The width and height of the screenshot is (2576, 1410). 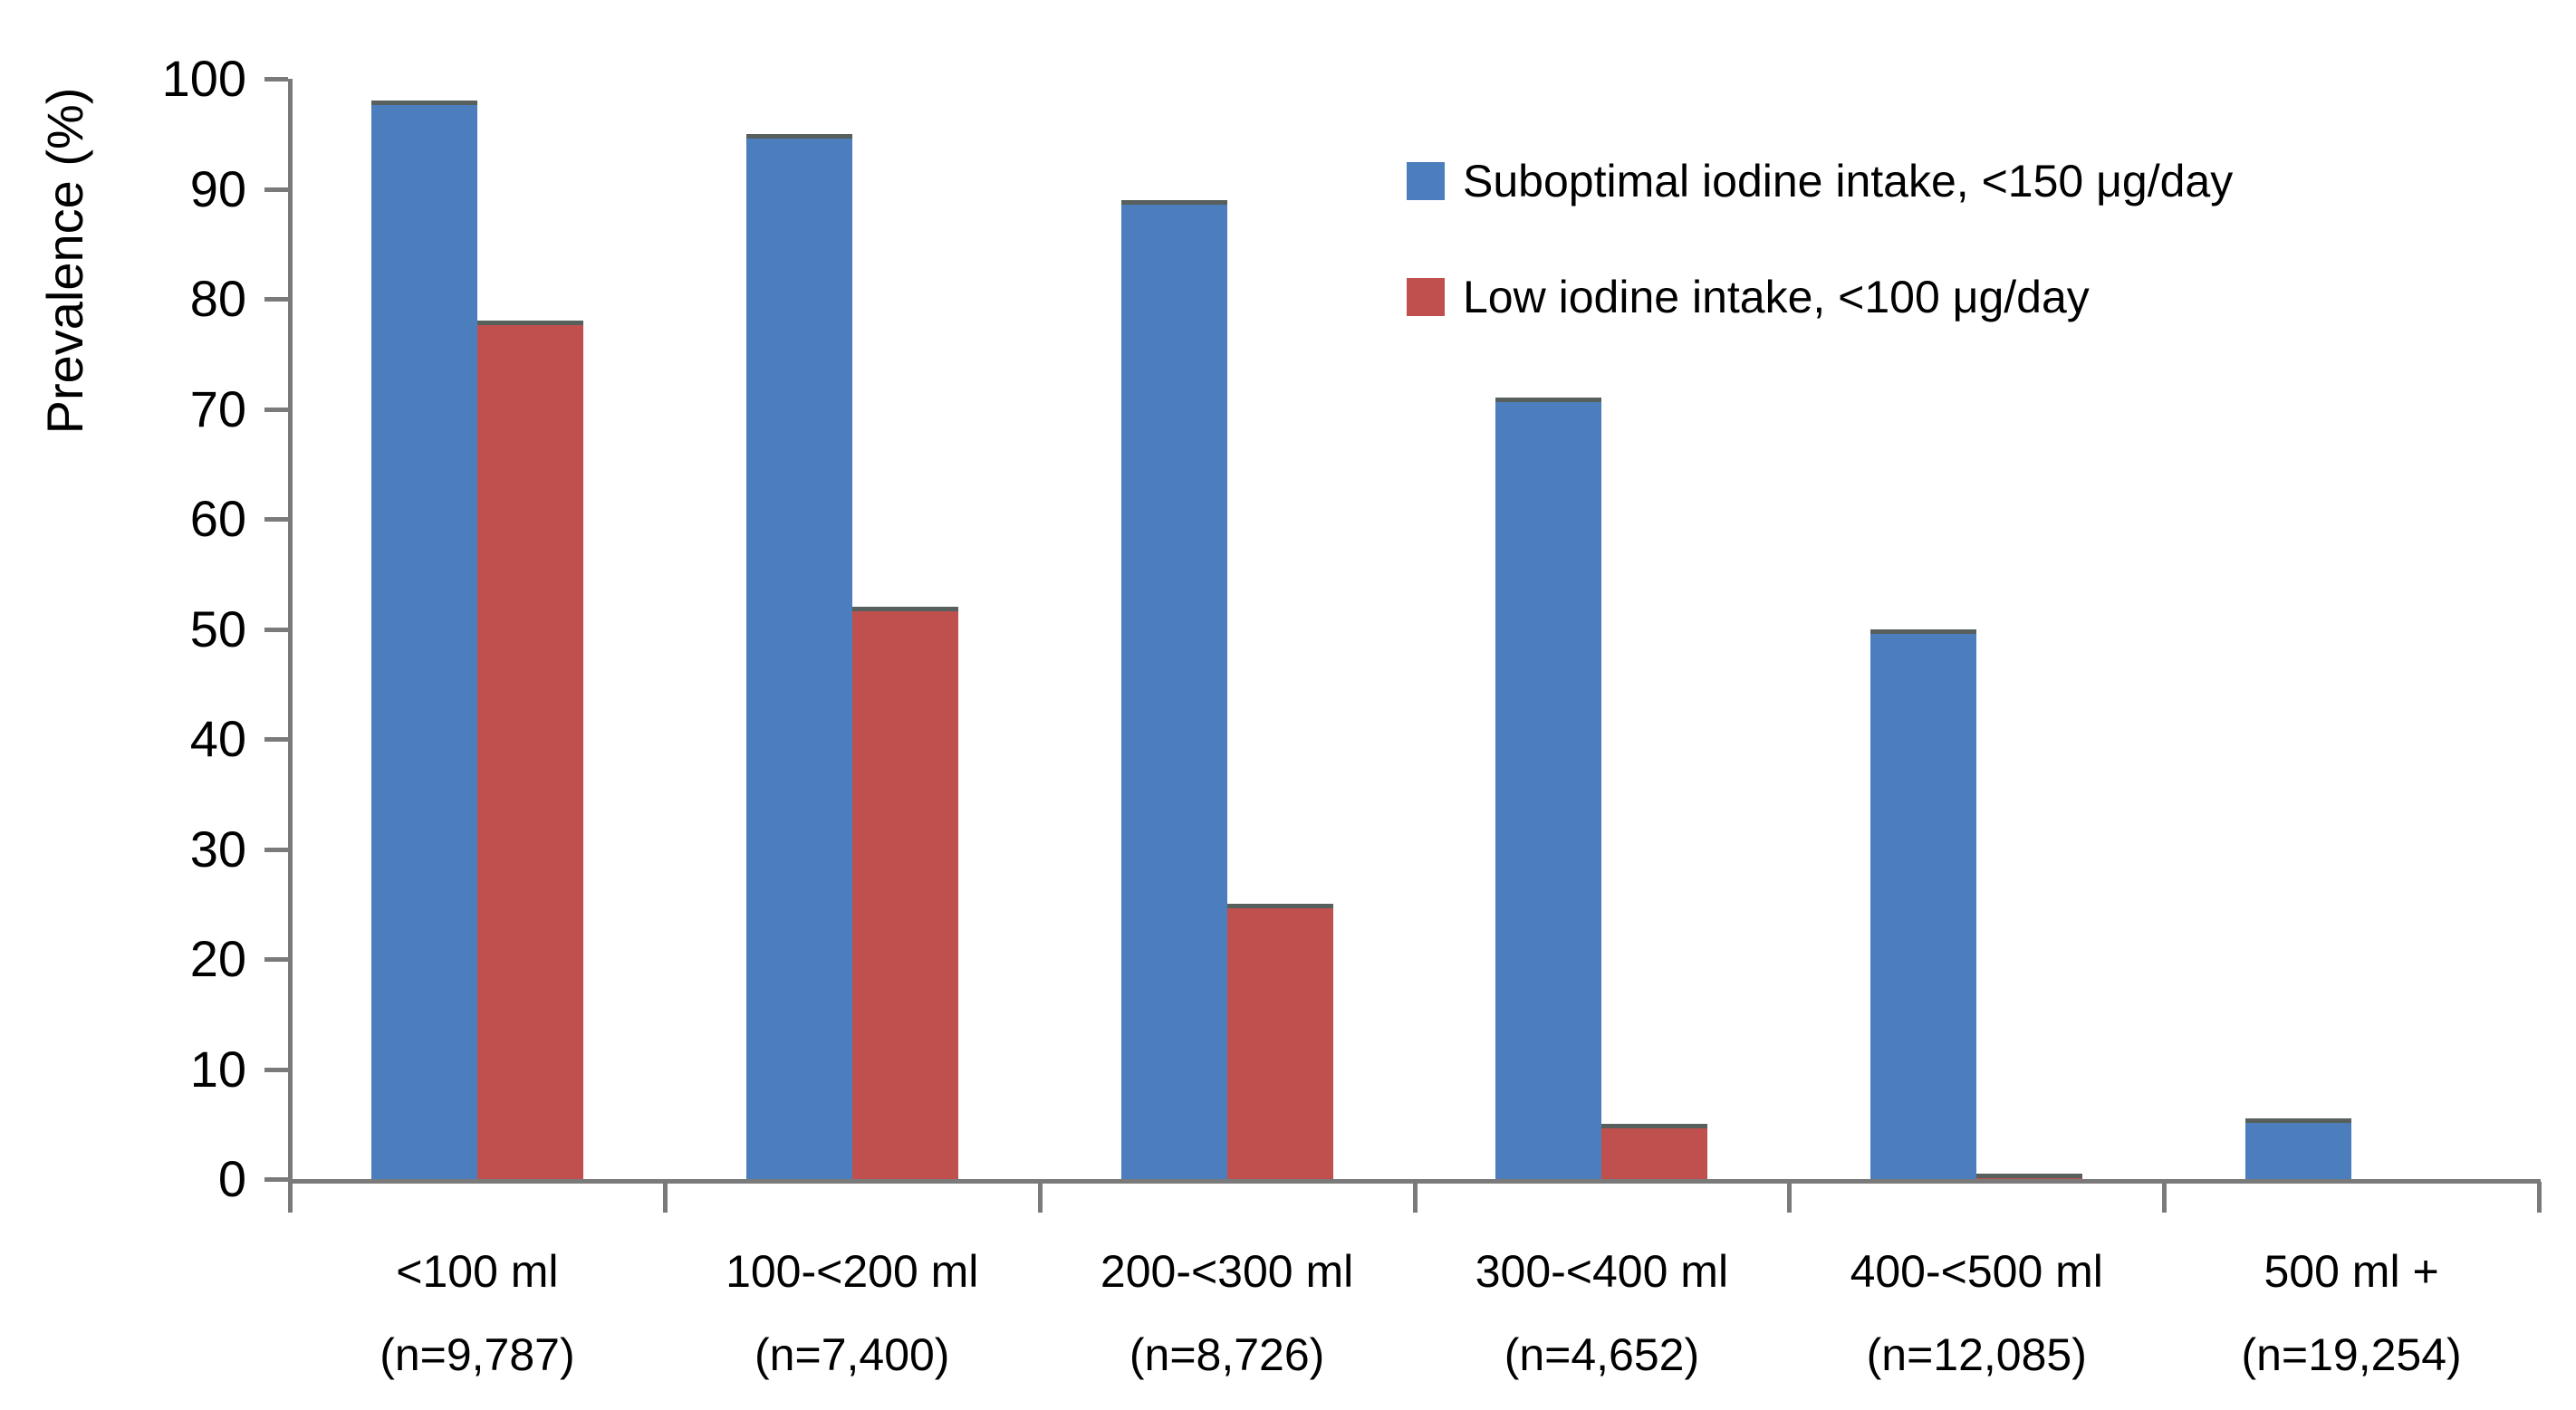 I want to click on x-category-label: 200-<300 ml (n=8,726), so click(x=1227, y=1313).